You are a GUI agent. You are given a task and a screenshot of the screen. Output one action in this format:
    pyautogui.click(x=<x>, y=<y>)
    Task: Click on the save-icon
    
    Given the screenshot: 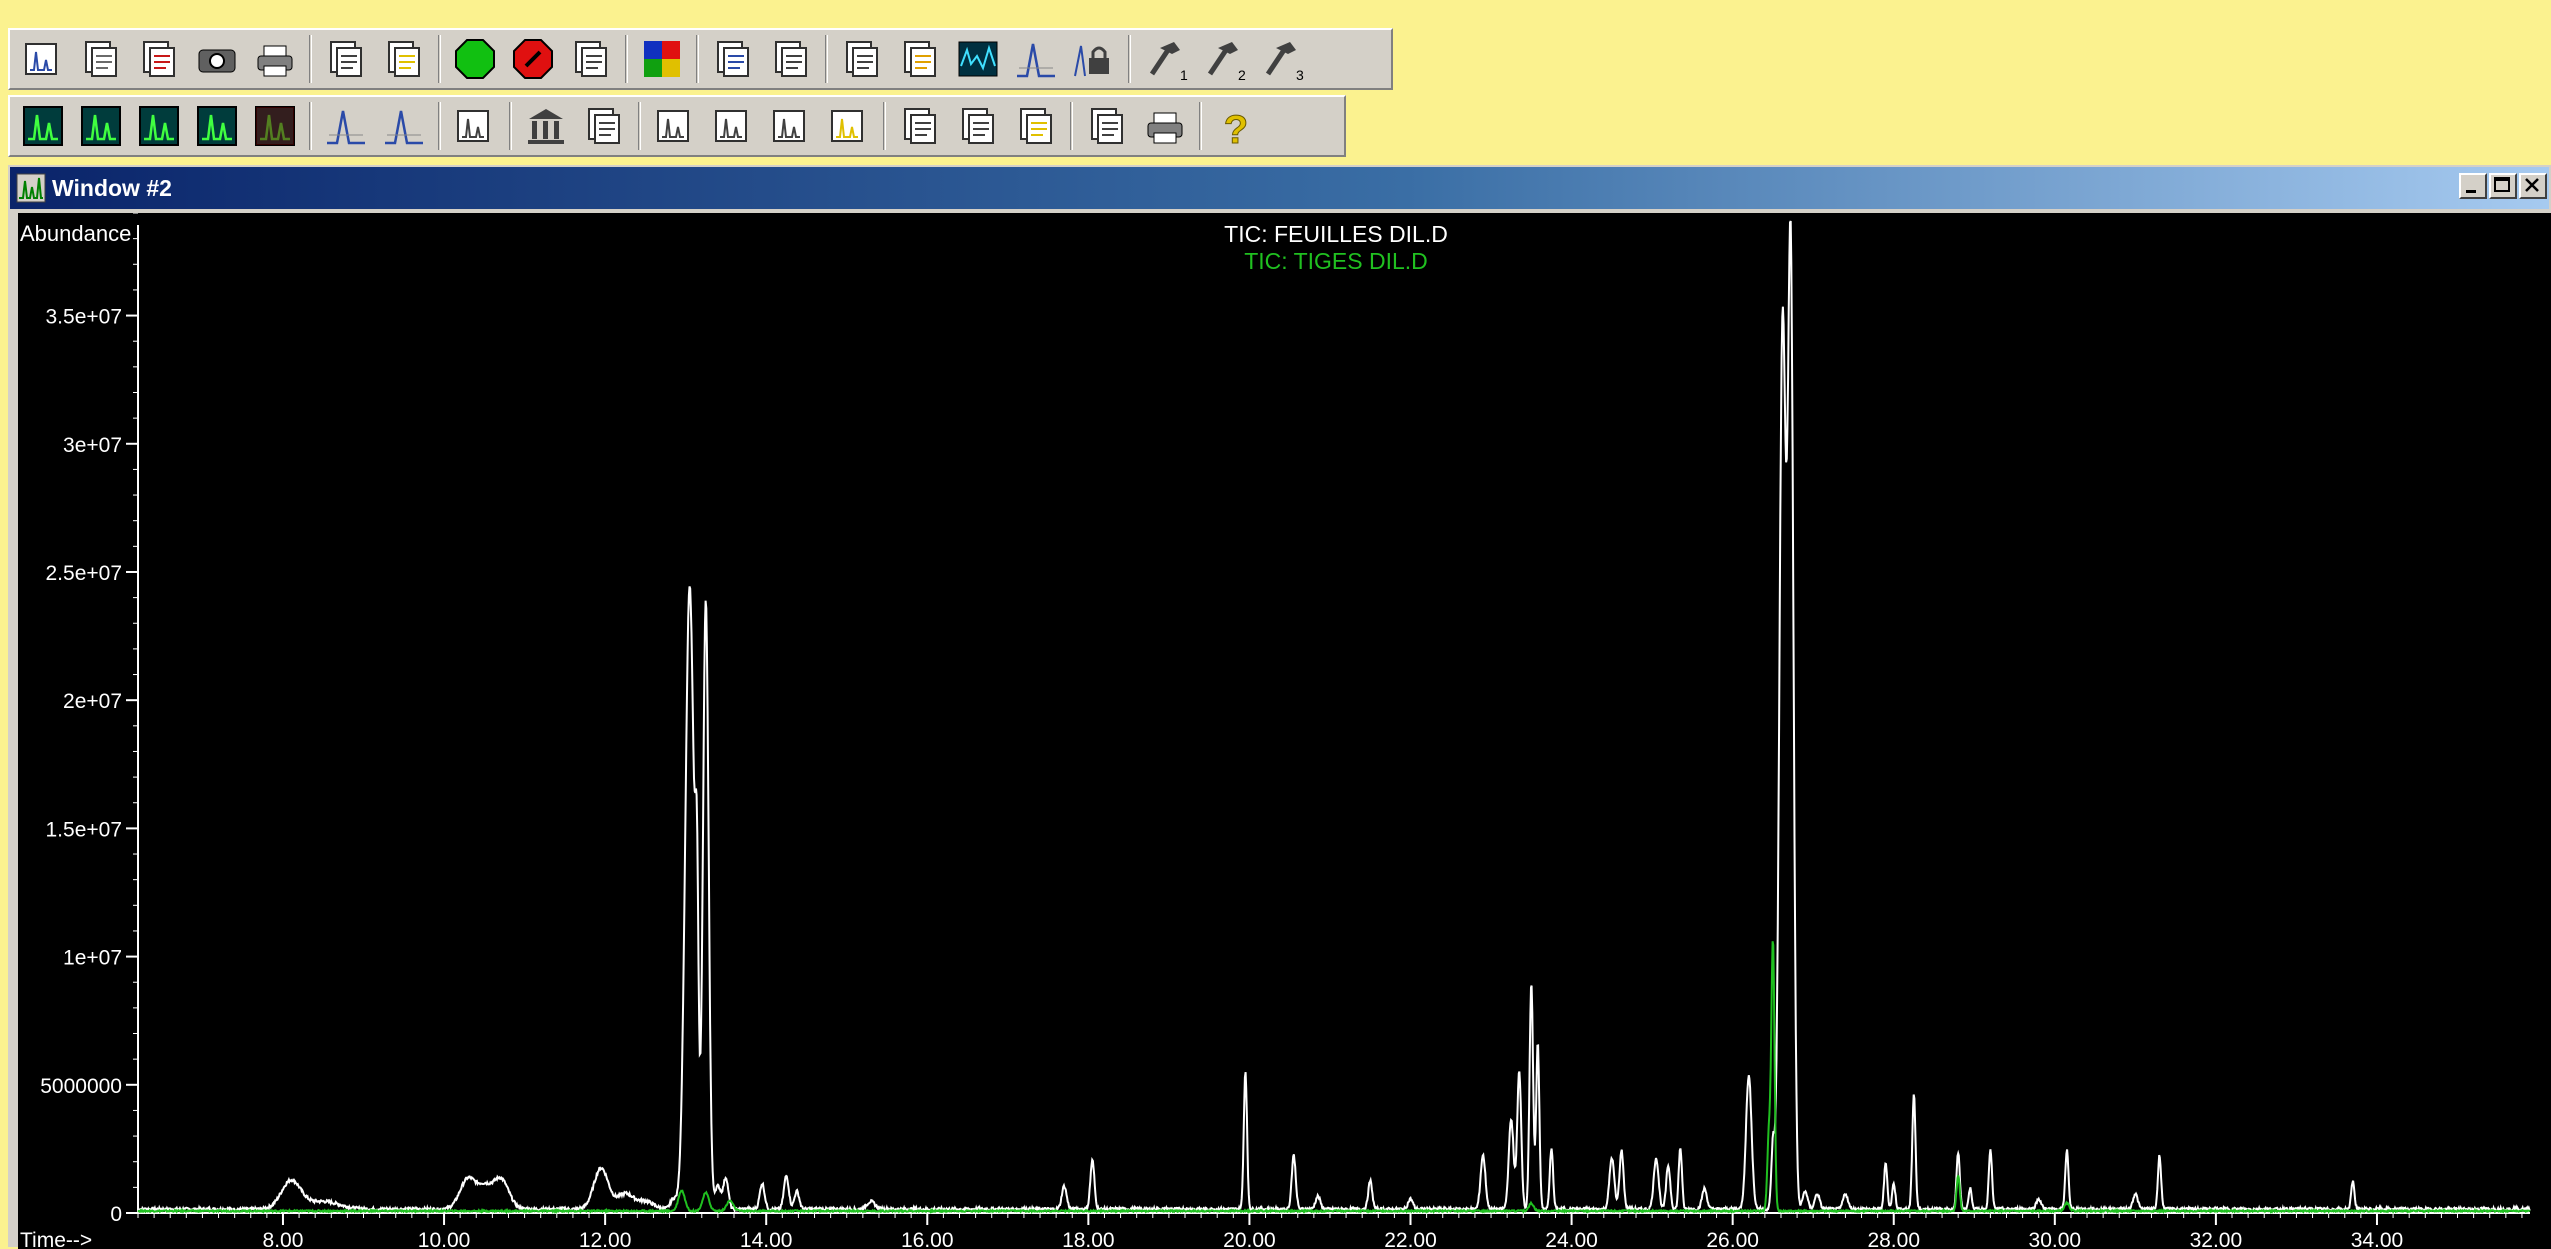 What is the action you would take?
    pyautogui.click(x=159, y=59)
    